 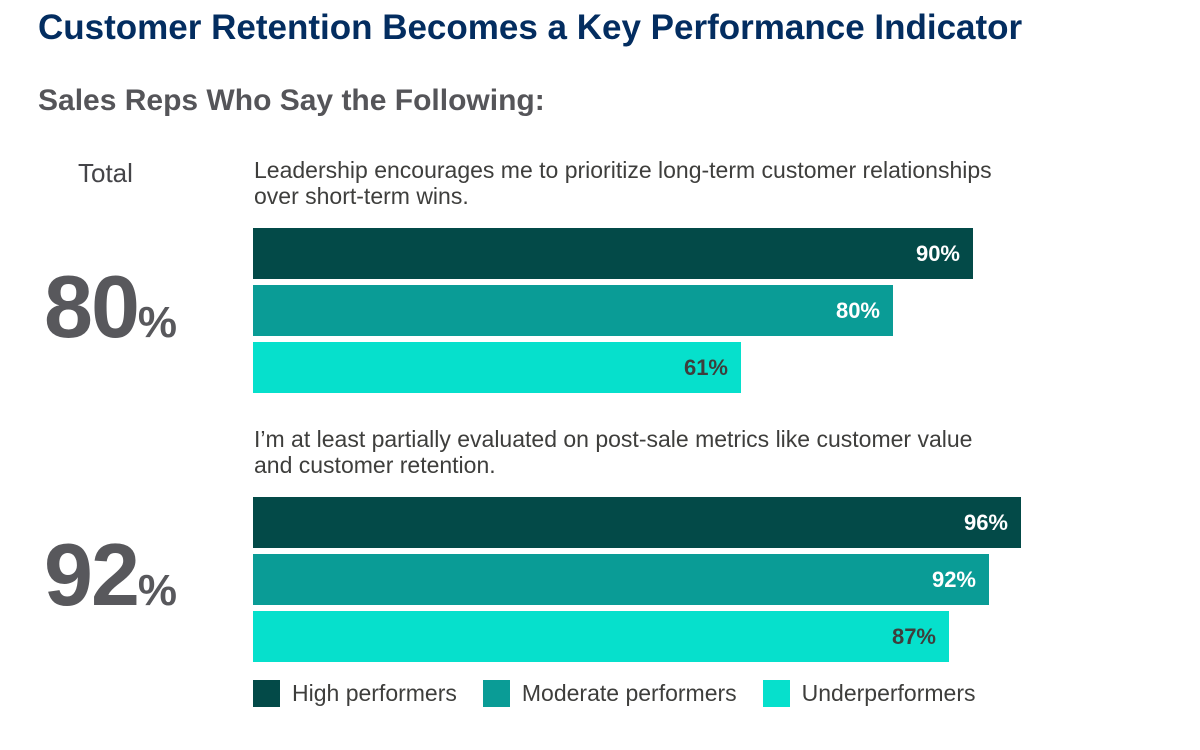 What do you see at coordinates (888, 693) in the screenshot?
I see `legend-label-under: Underperformers` at bounding box center [888, 693].